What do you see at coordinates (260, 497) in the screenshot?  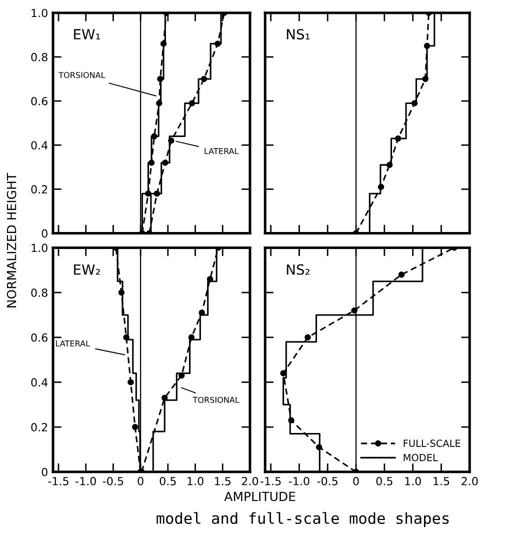 I see `x-axis-title: AMPLITUDE` at bounding box center [260, 497].